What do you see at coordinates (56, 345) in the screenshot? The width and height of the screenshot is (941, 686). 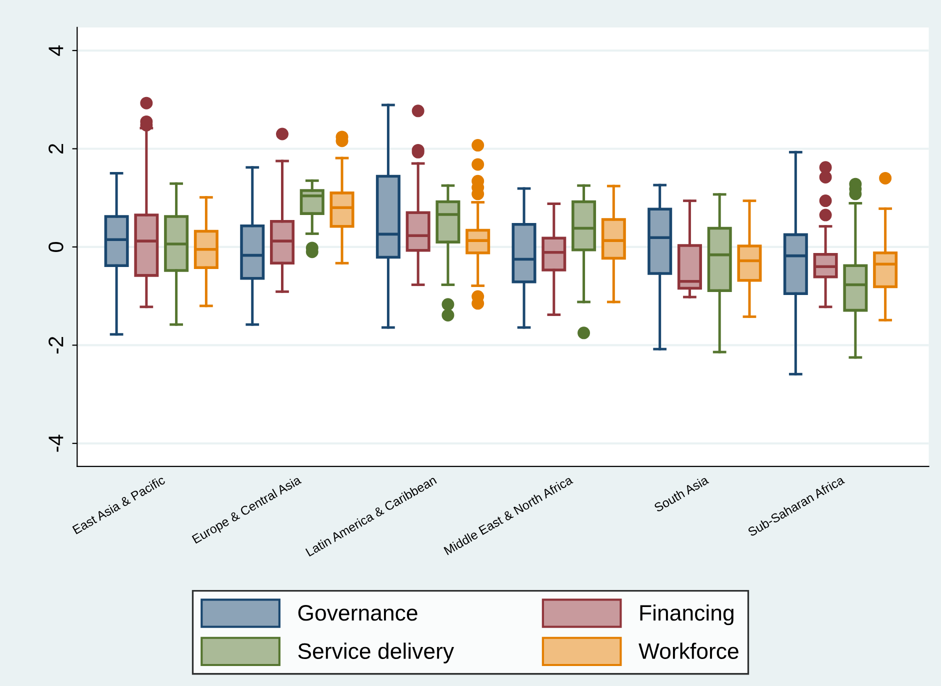 I see `y-tick-label: -2` at bounding box center [56, 345].